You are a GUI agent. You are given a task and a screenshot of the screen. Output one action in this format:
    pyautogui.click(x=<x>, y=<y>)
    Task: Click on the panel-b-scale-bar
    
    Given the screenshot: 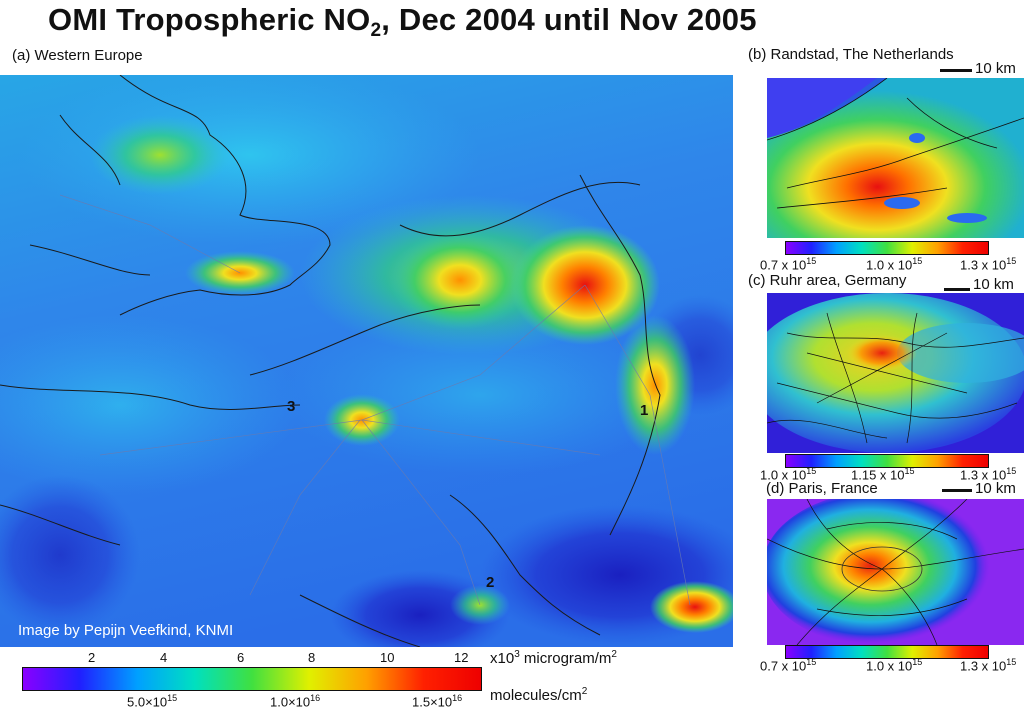 What is the action you would take?
    pyautogui.click(x=956, y=70)
    